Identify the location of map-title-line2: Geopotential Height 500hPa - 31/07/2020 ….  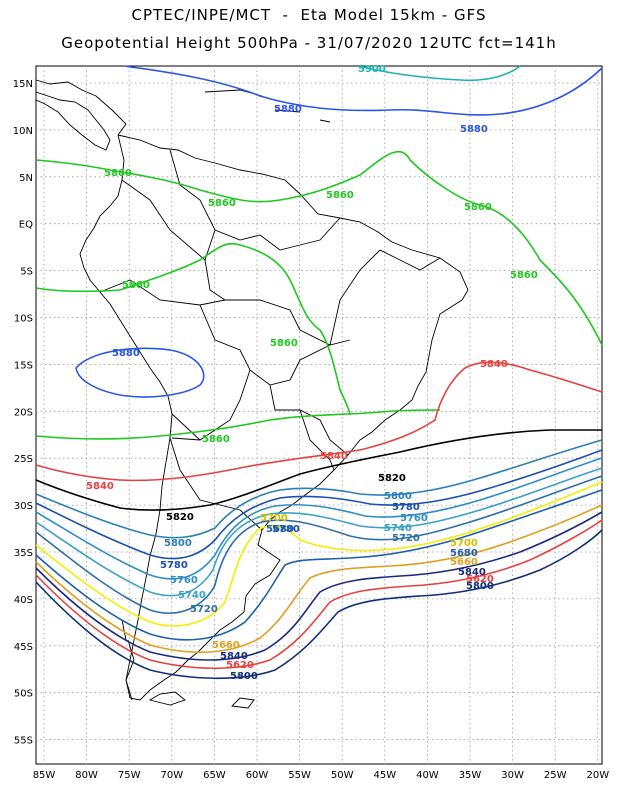
(309, 43).